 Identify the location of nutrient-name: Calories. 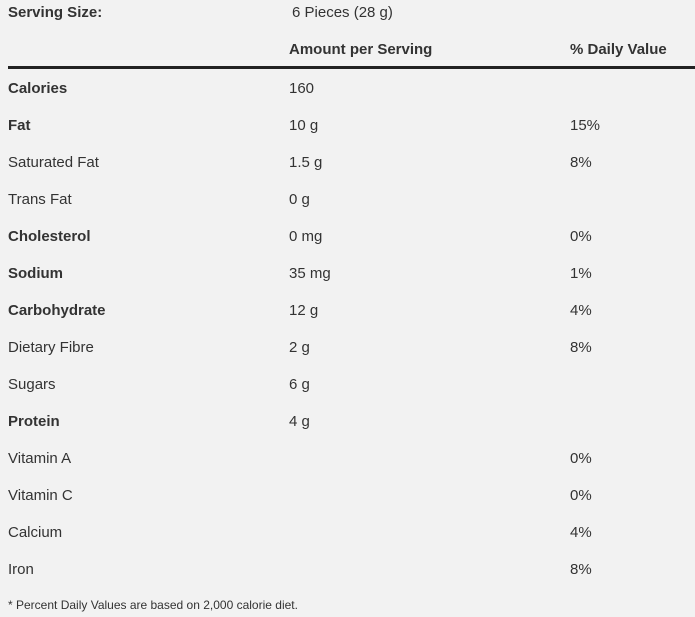
(38, 88).